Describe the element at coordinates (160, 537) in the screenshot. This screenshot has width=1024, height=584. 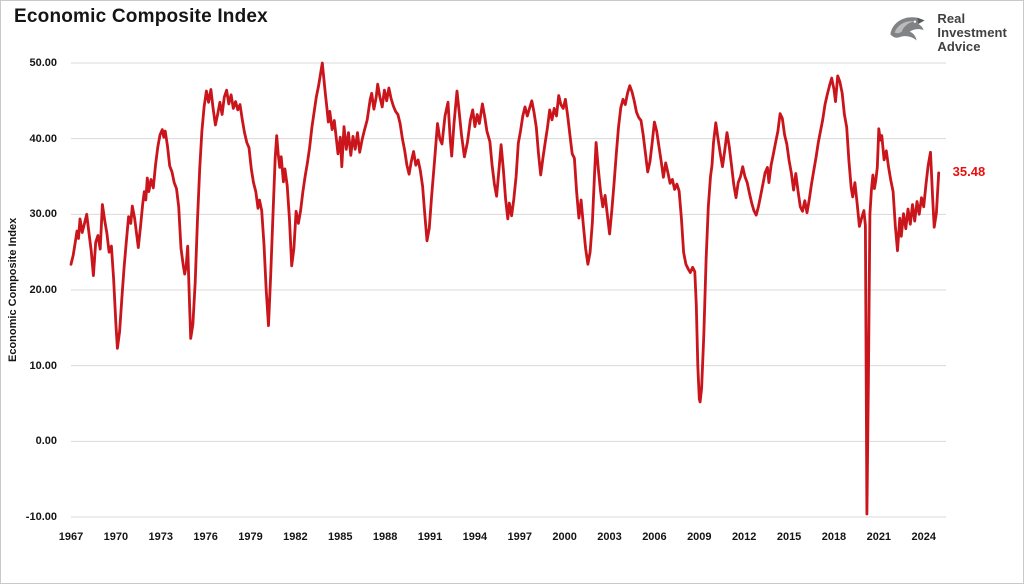
I see `x-tick-label: 1973` at that location.